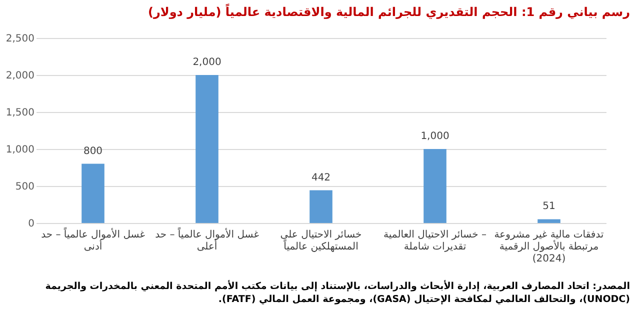 The width and height of the screenshot is (640, 320). What do you see at coordinates (435, 136) in the screenshot?
I see `data-label: 1,000` at bounding box center [435, 136].